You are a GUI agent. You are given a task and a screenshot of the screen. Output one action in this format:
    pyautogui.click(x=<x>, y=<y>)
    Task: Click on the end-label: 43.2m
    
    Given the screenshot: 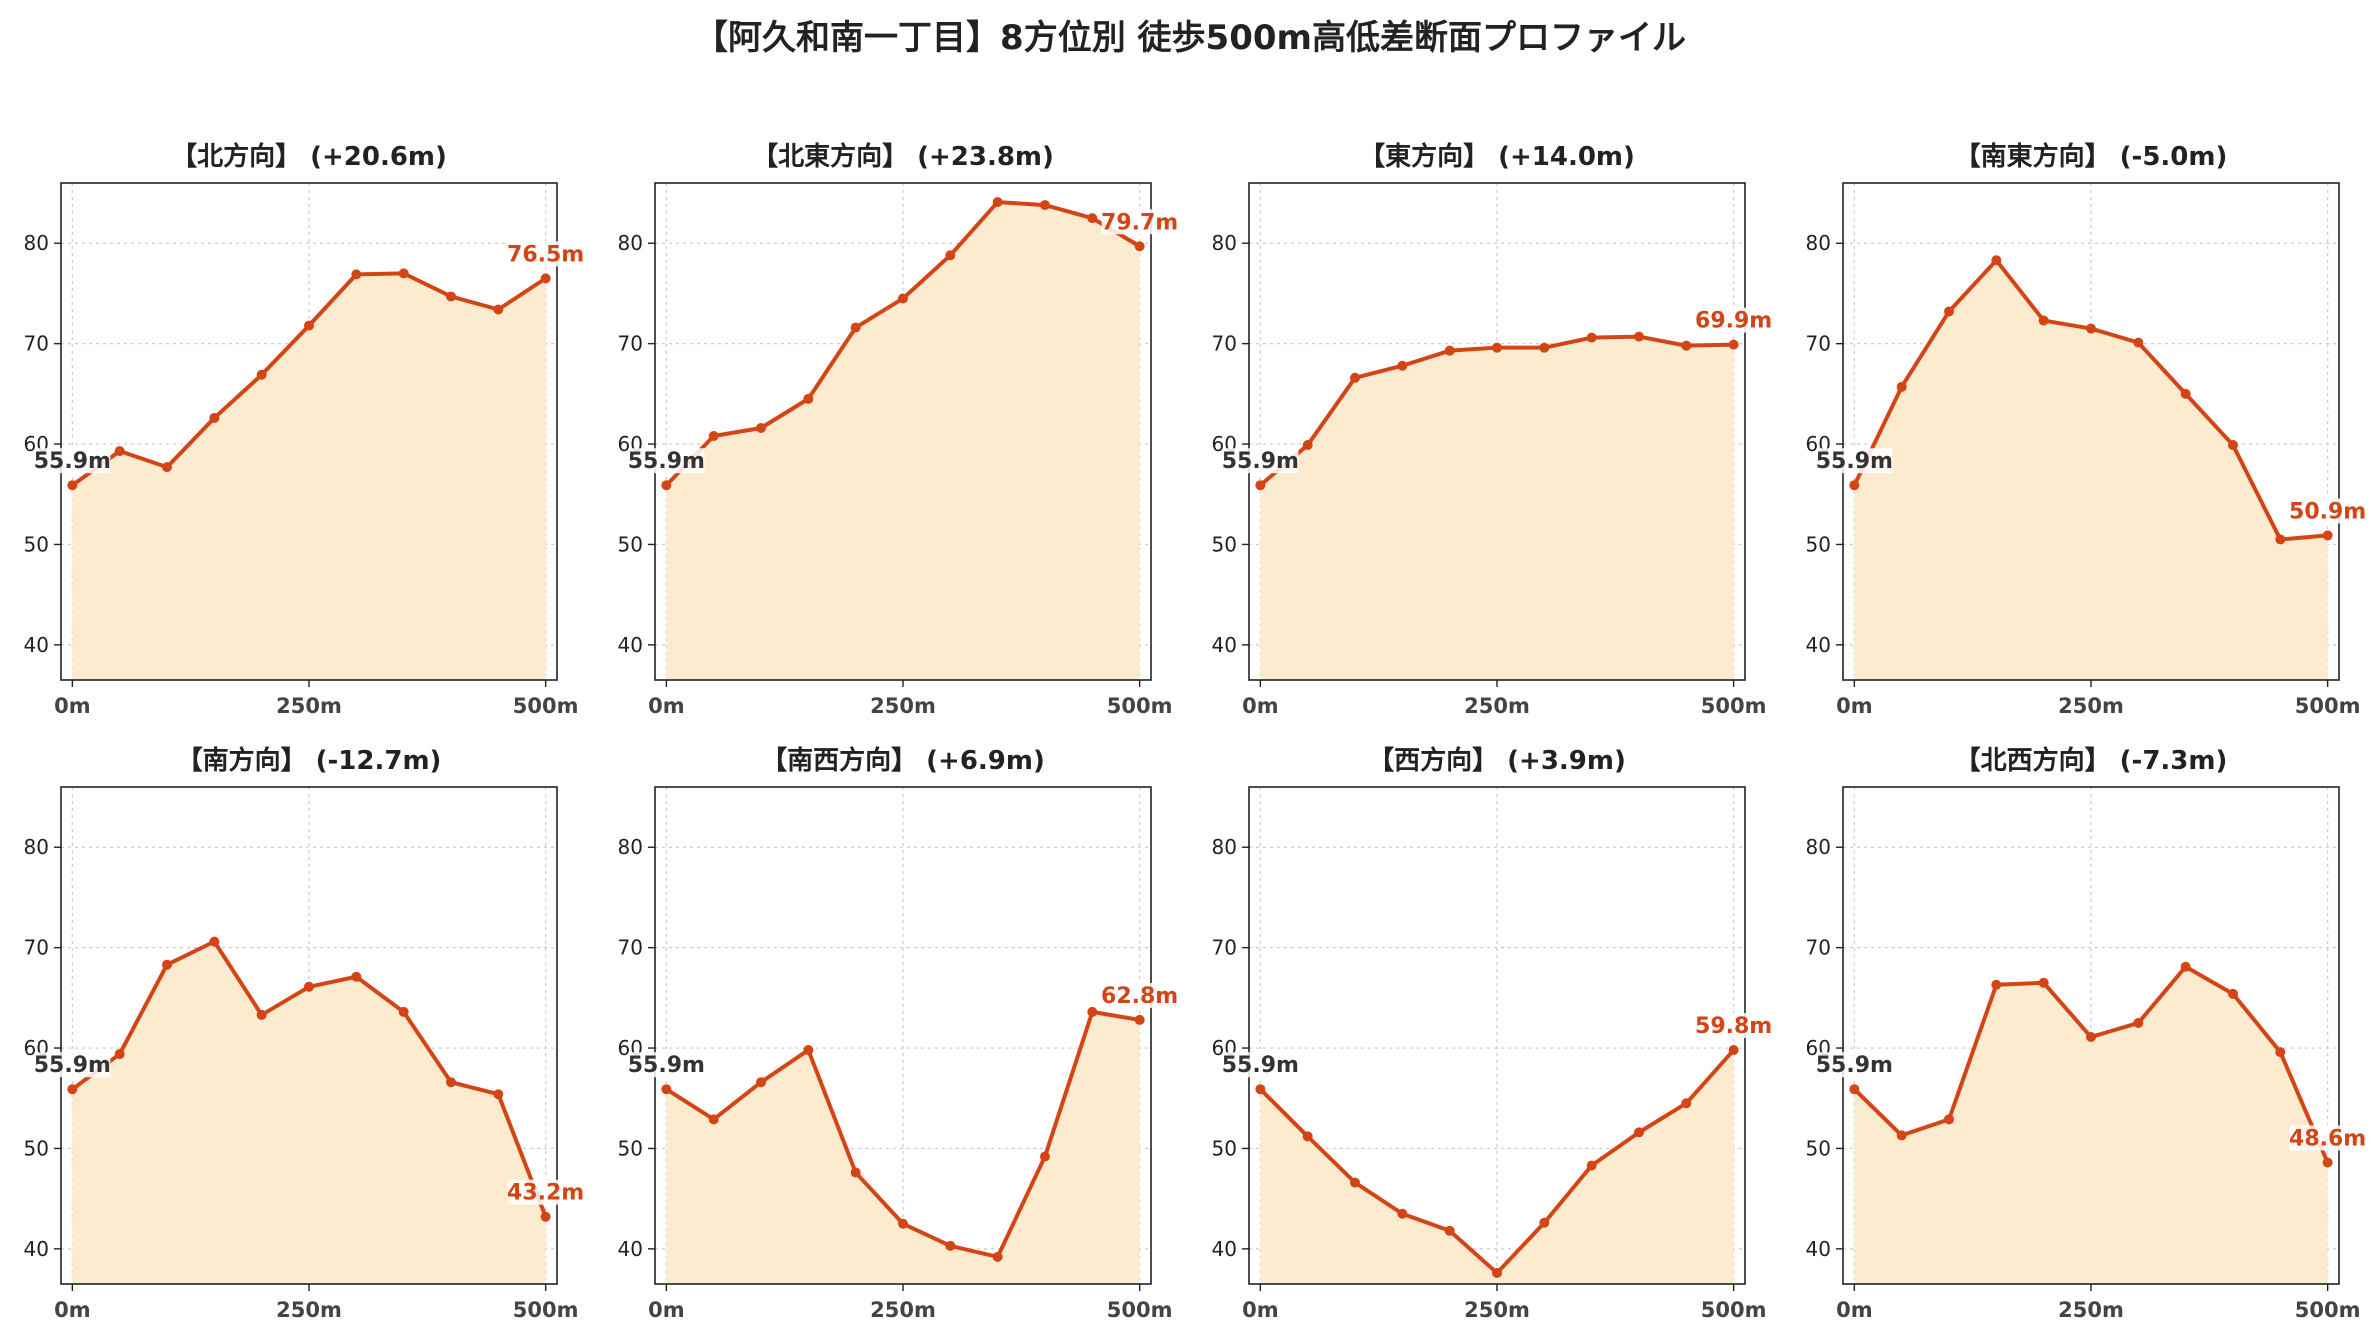 What is the action you would take?
    pyautogui.click(x=545, y=1193)
    